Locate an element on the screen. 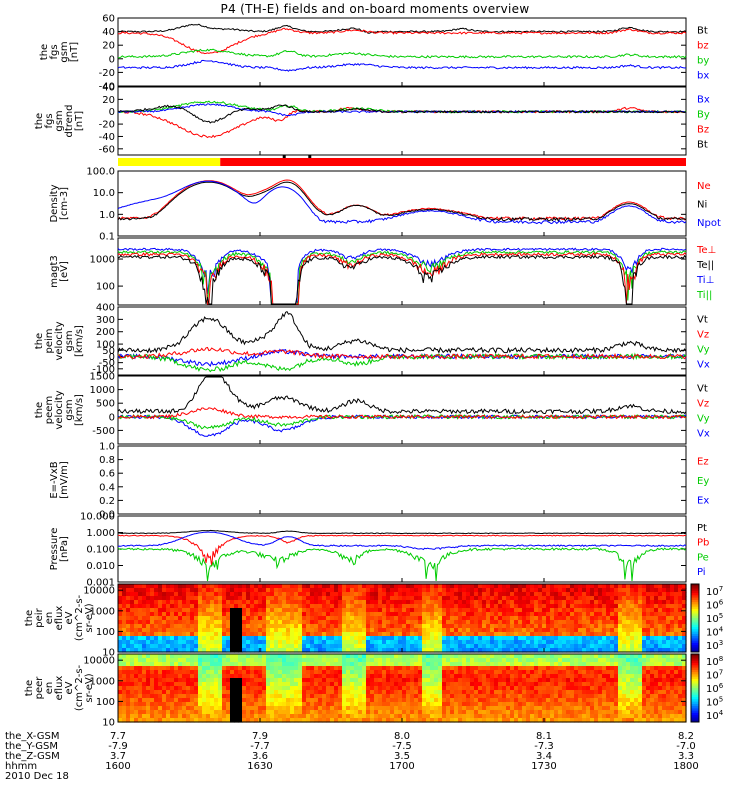 The height and width of the screenshot is (800, 750). legend-Ti⊥: Ti⊥ is located at coordinates (705, 280).